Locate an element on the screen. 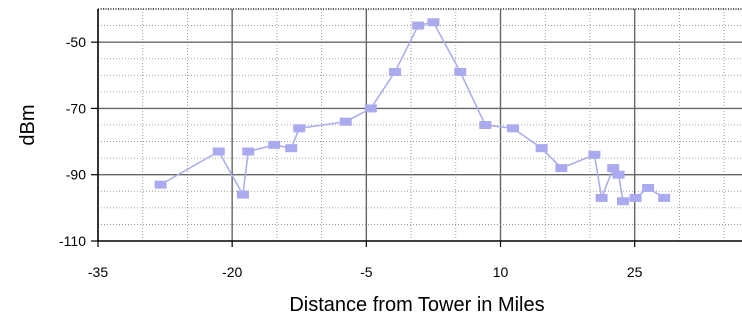  y-axis-label: dBm is located at coordinates (28, 124).